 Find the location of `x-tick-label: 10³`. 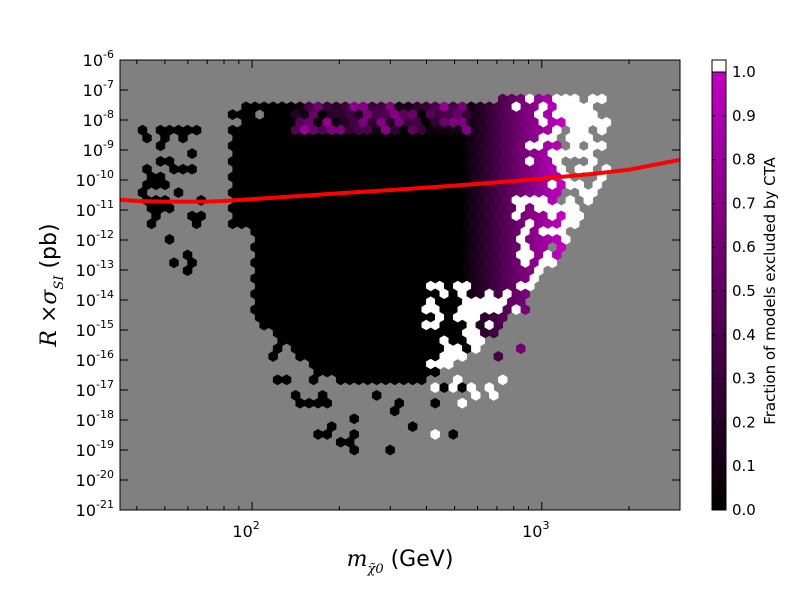

x-tick-label: 10³ is located at coordinates (535, 530).